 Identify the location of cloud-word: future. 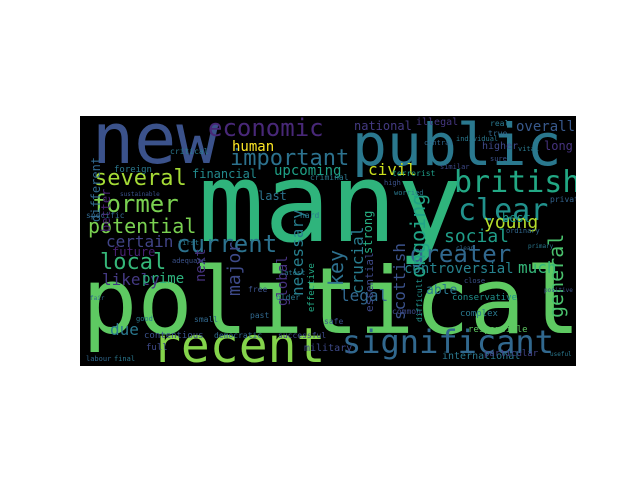
(134, 252).